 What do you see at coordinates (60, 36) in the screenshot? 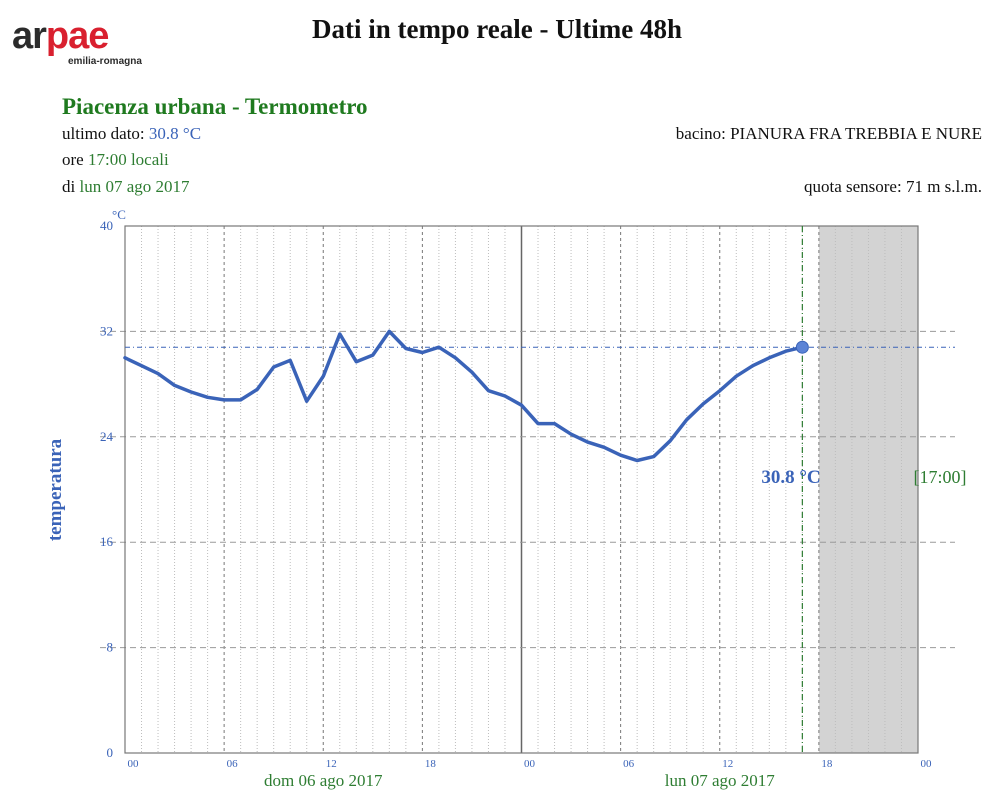
I see `logo-wordmark: arpae` at bounding box center [60, 36].